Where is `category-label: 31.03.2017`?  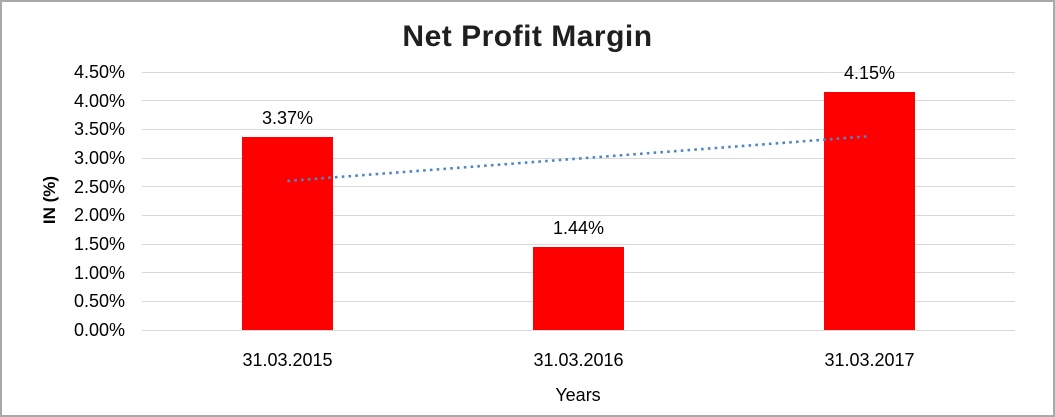 category-label: 31.03.2017 is located at coordinates (869, 360).